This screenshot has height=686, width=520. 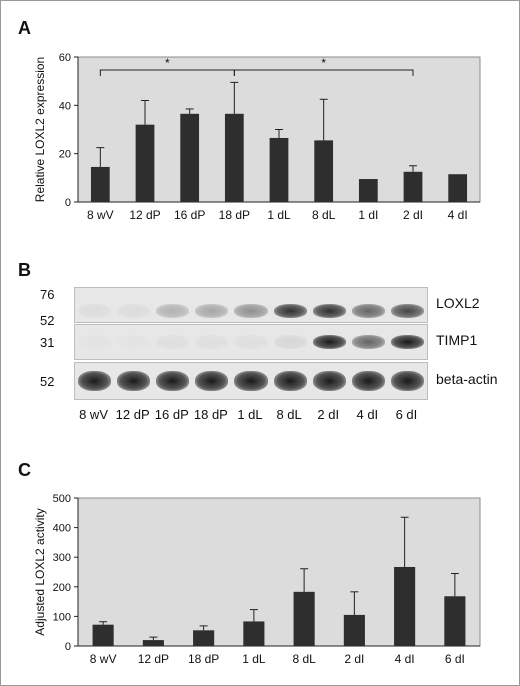 I want to click on chart-c-x-tick-label: 1 dL, so click(x=254, y=659).